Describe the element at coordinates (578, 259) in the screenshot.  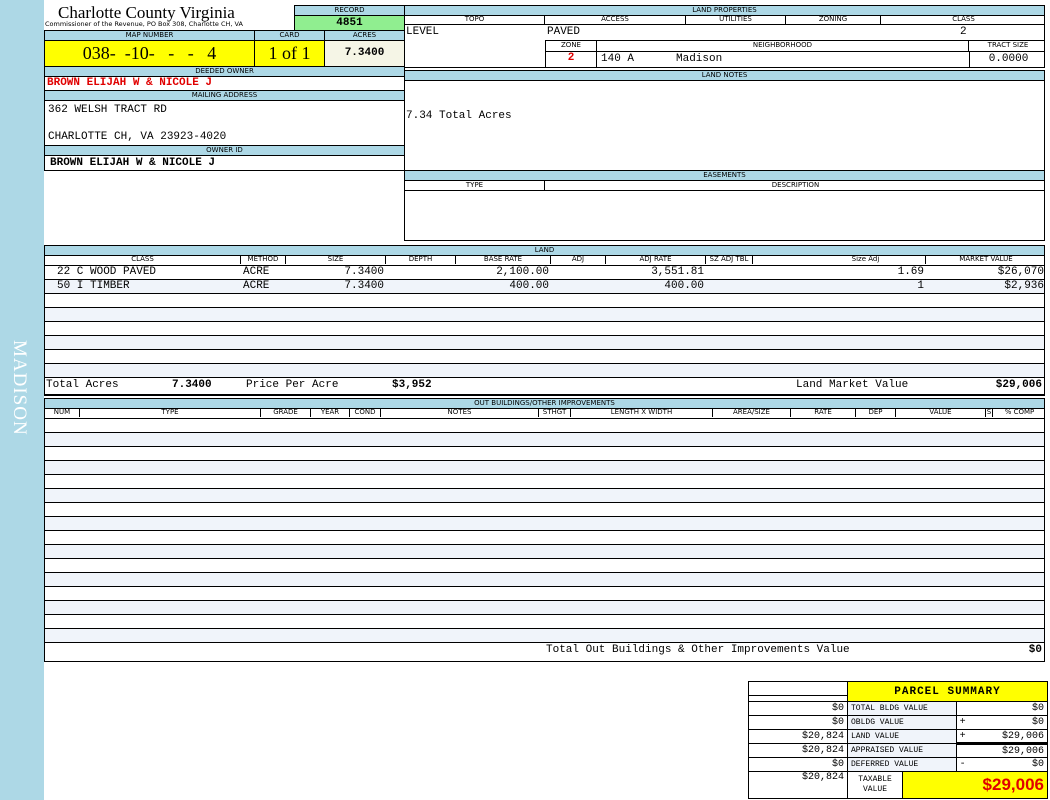
I see `land-col-header: ADJ` at that location.